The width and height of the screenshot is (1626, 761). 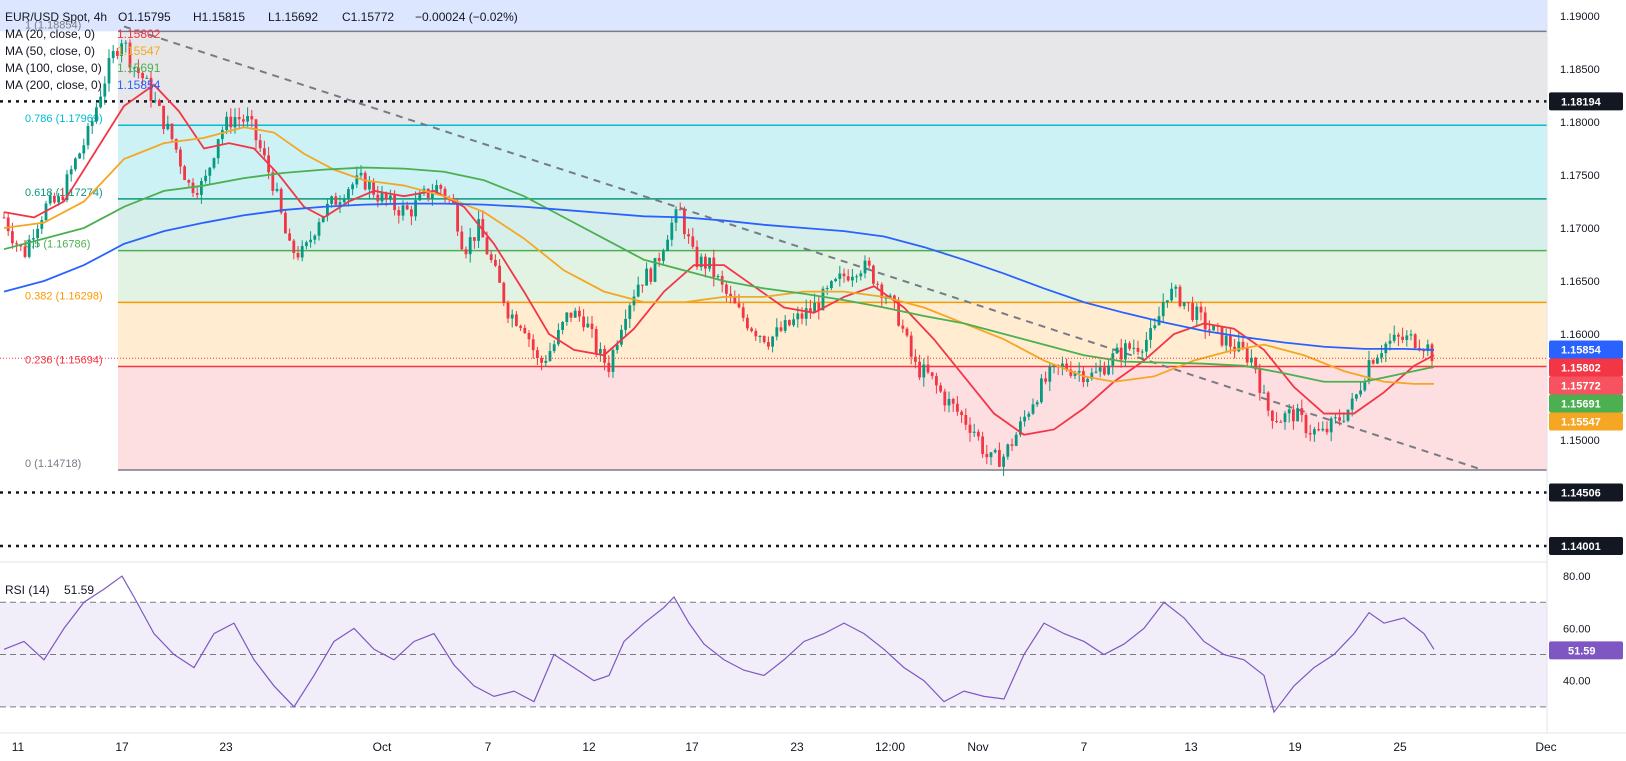 I want to click on ma-legend-value: 1.15802, so click(x=139, y=34).